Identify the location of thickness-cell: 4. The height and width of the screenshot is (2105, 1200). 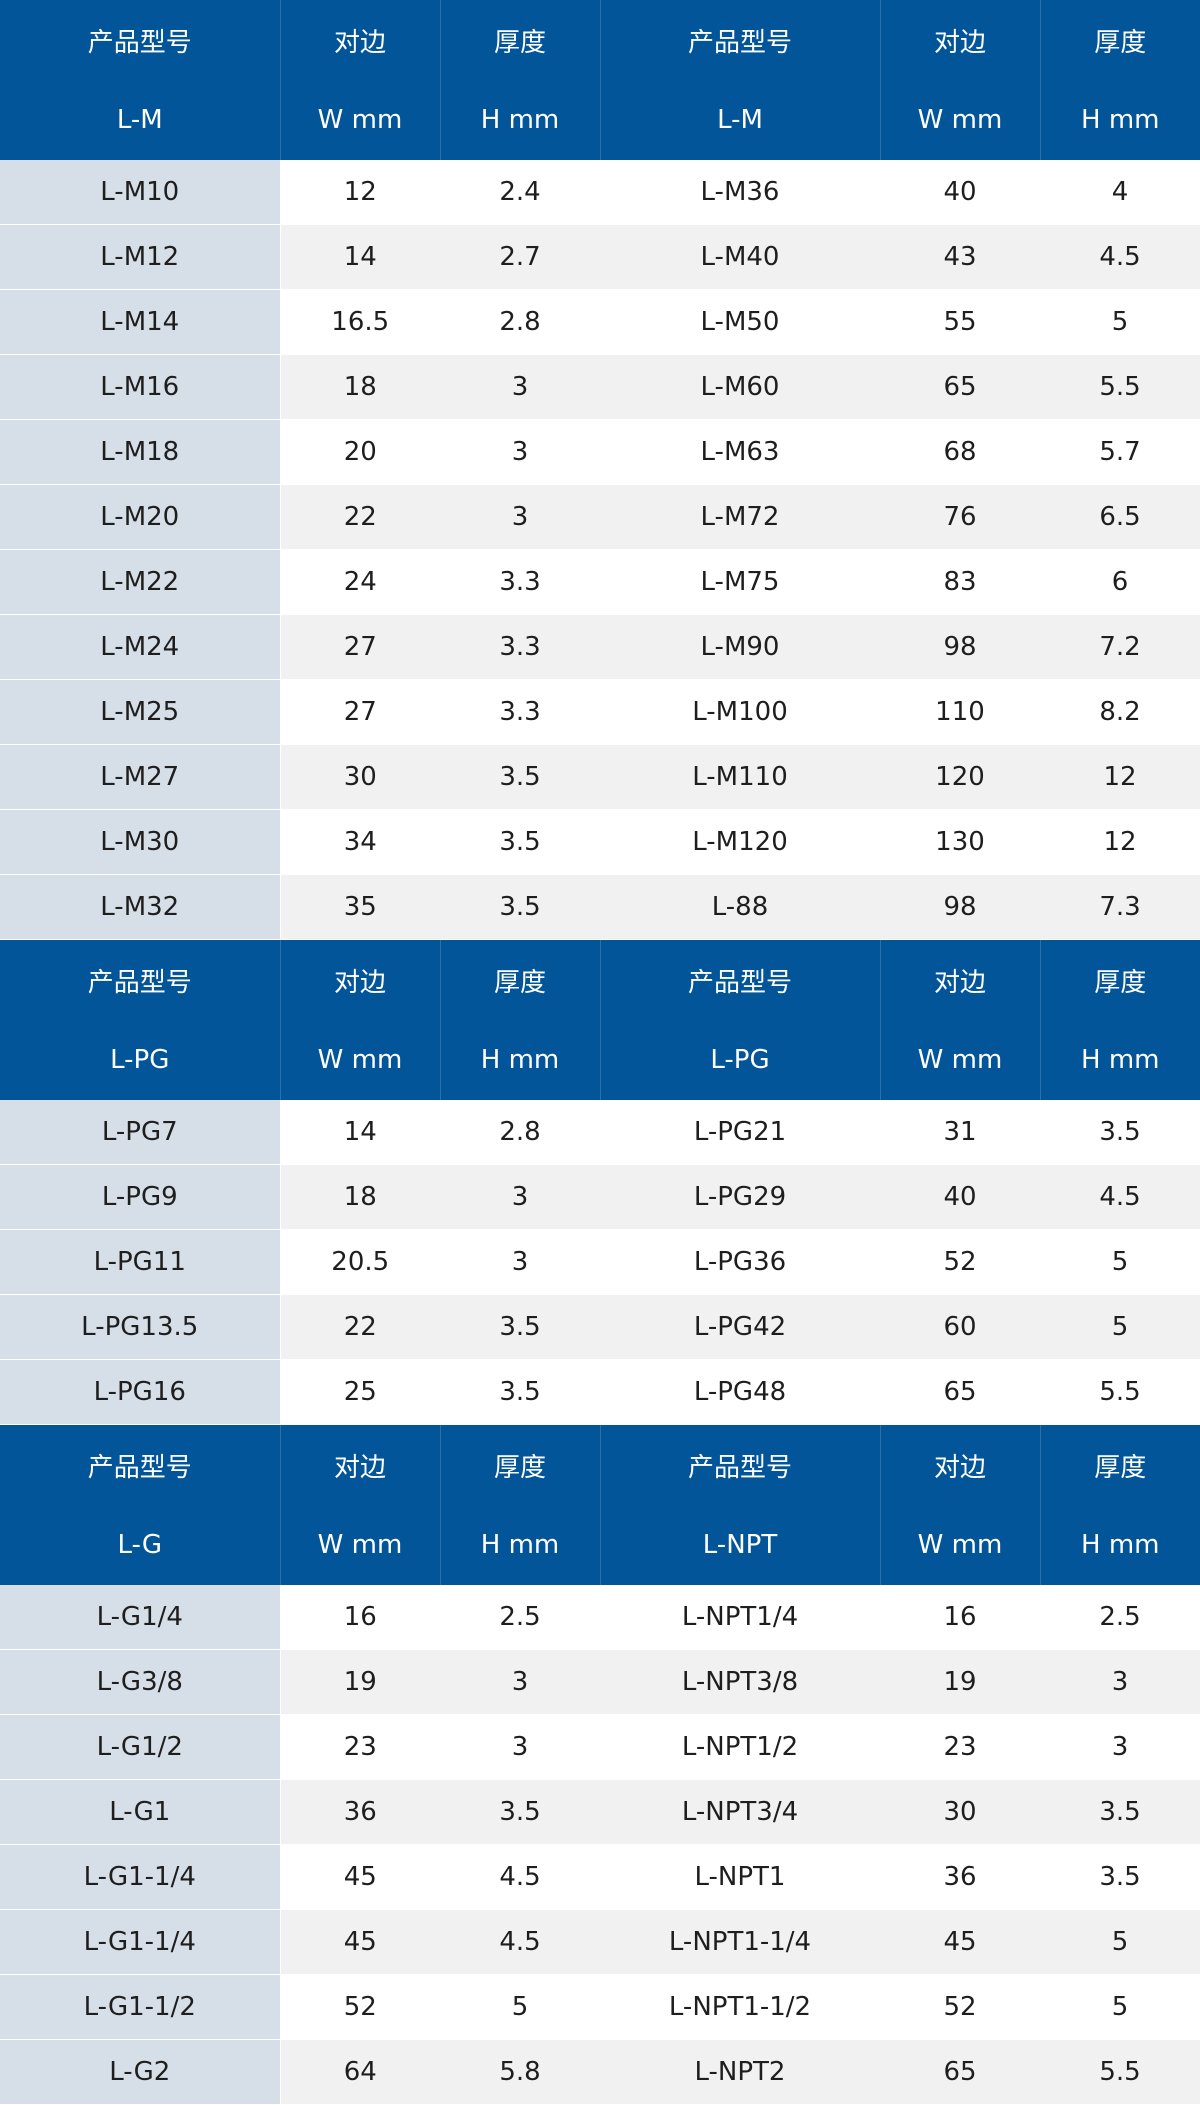
(1120, 192).